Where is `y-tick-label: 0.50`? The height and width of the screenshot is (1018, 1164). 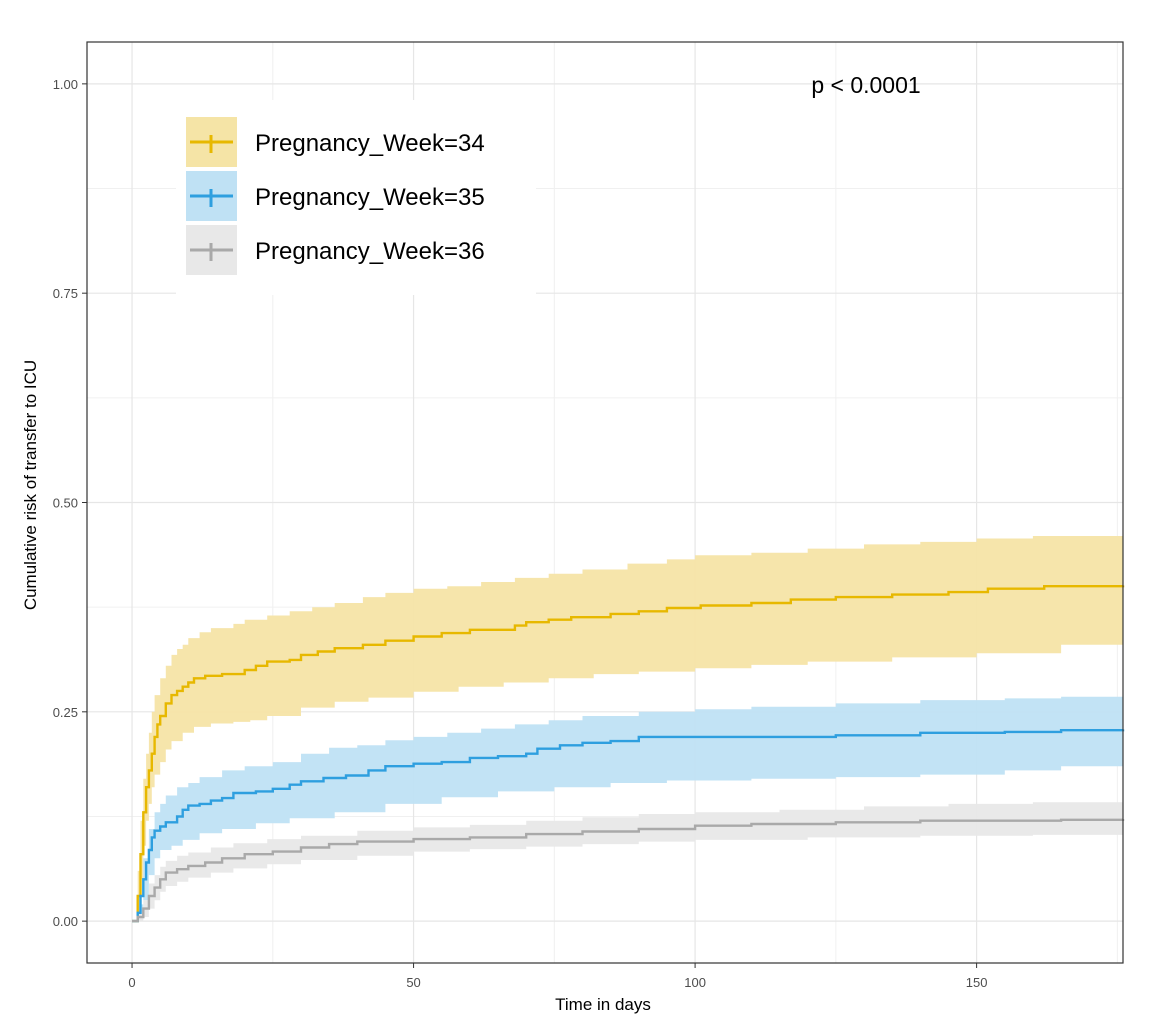
y-tick-label: 0.50 is located at coordinates (65, 503).